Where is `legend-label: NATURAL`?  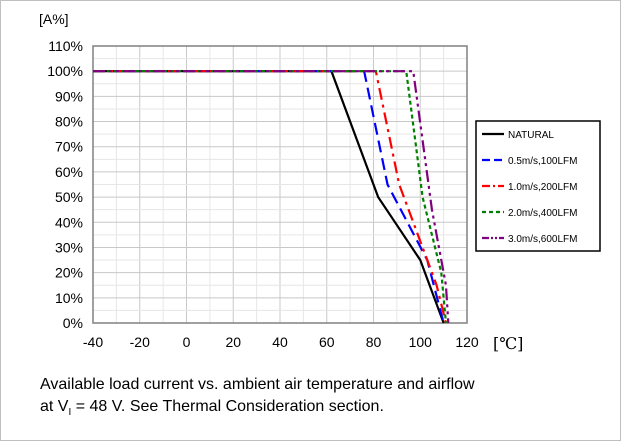
legend-label: NATURAL is located at coordinates (531, 135).